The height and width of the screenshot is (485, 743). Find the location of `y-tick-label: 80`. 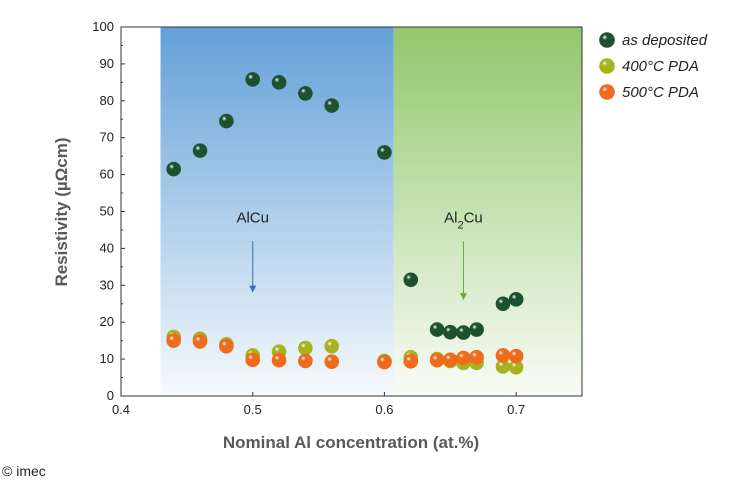

y-tick-label: 80 is located at coordinates (107, 100).